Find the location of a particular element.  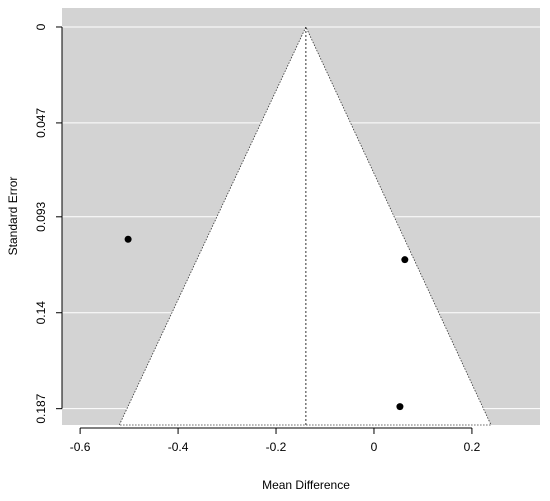

x-axis-title: Mean Difference is located at coordinates (306, 485).